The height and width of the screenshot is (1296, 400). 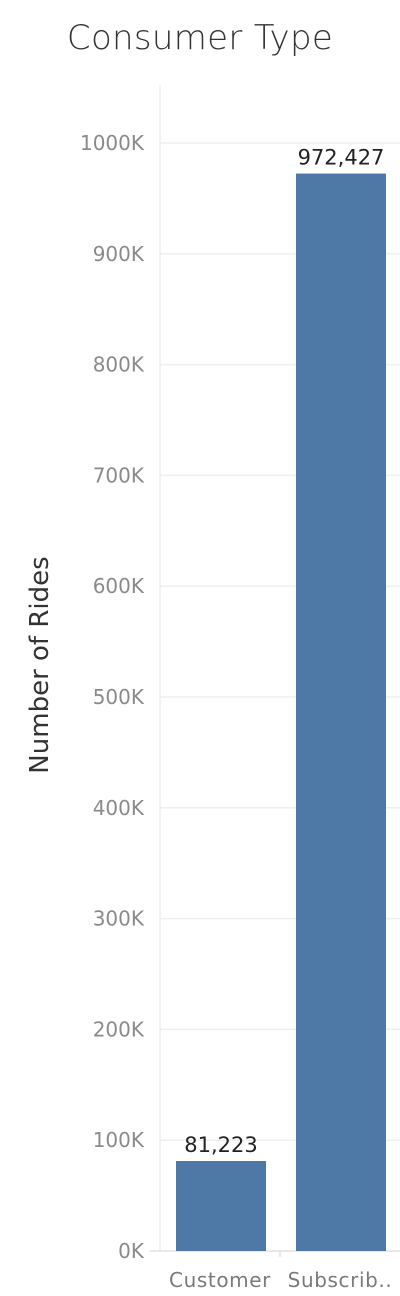 I want to click on y-tick-label: 1000K, so click(x=112, y=143).